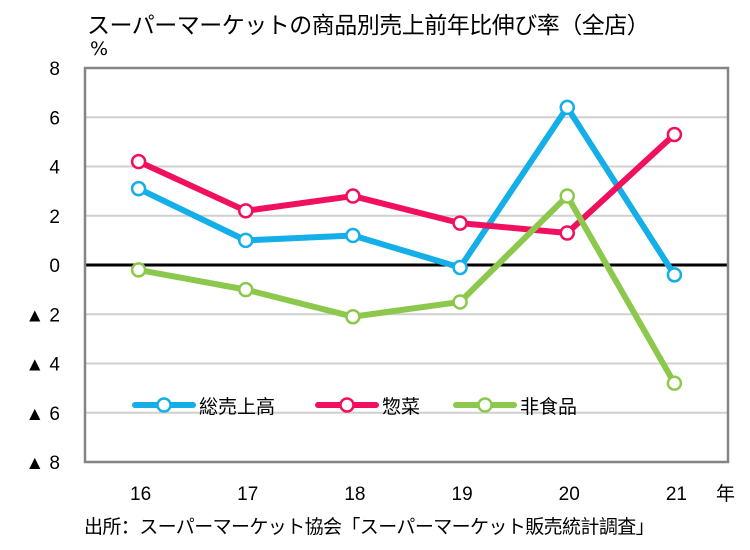 The width and height of the screenshot is (750, 550). What do you see at coordinates (54, 266) in the screenshot?
I see `y-tick-label: 0` at bounding box center [54, 266].